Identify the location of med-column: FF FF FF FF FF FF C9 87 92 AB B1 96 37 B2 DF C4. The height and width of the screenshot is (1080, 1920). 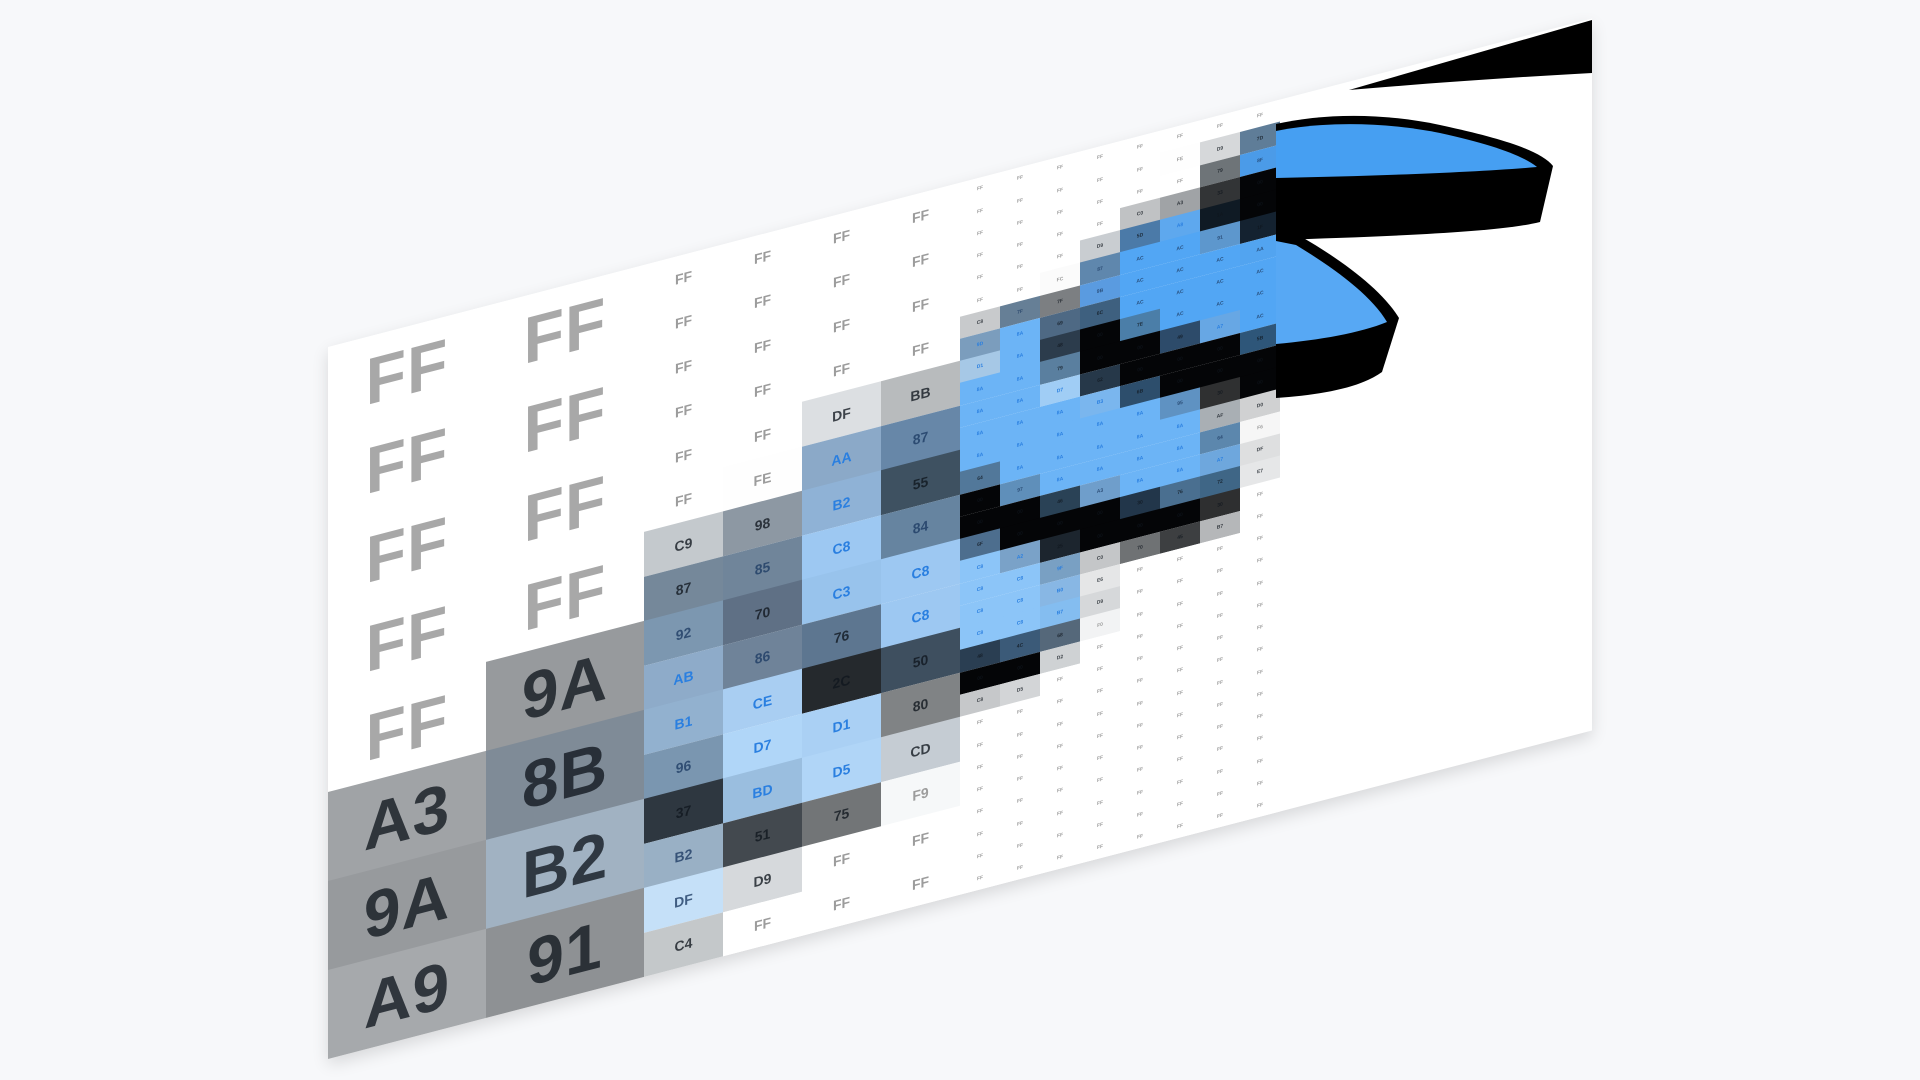
(683, 611).